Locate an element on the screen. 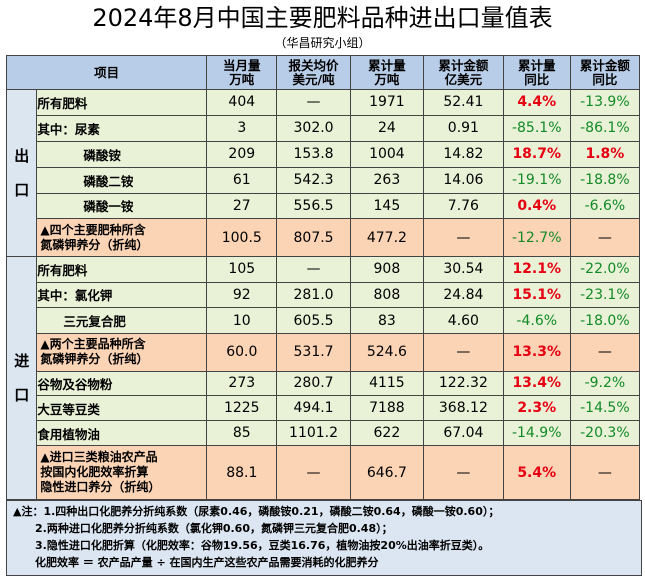  import-cell-cum-qty: 83 is located at coordinates (387, 321).